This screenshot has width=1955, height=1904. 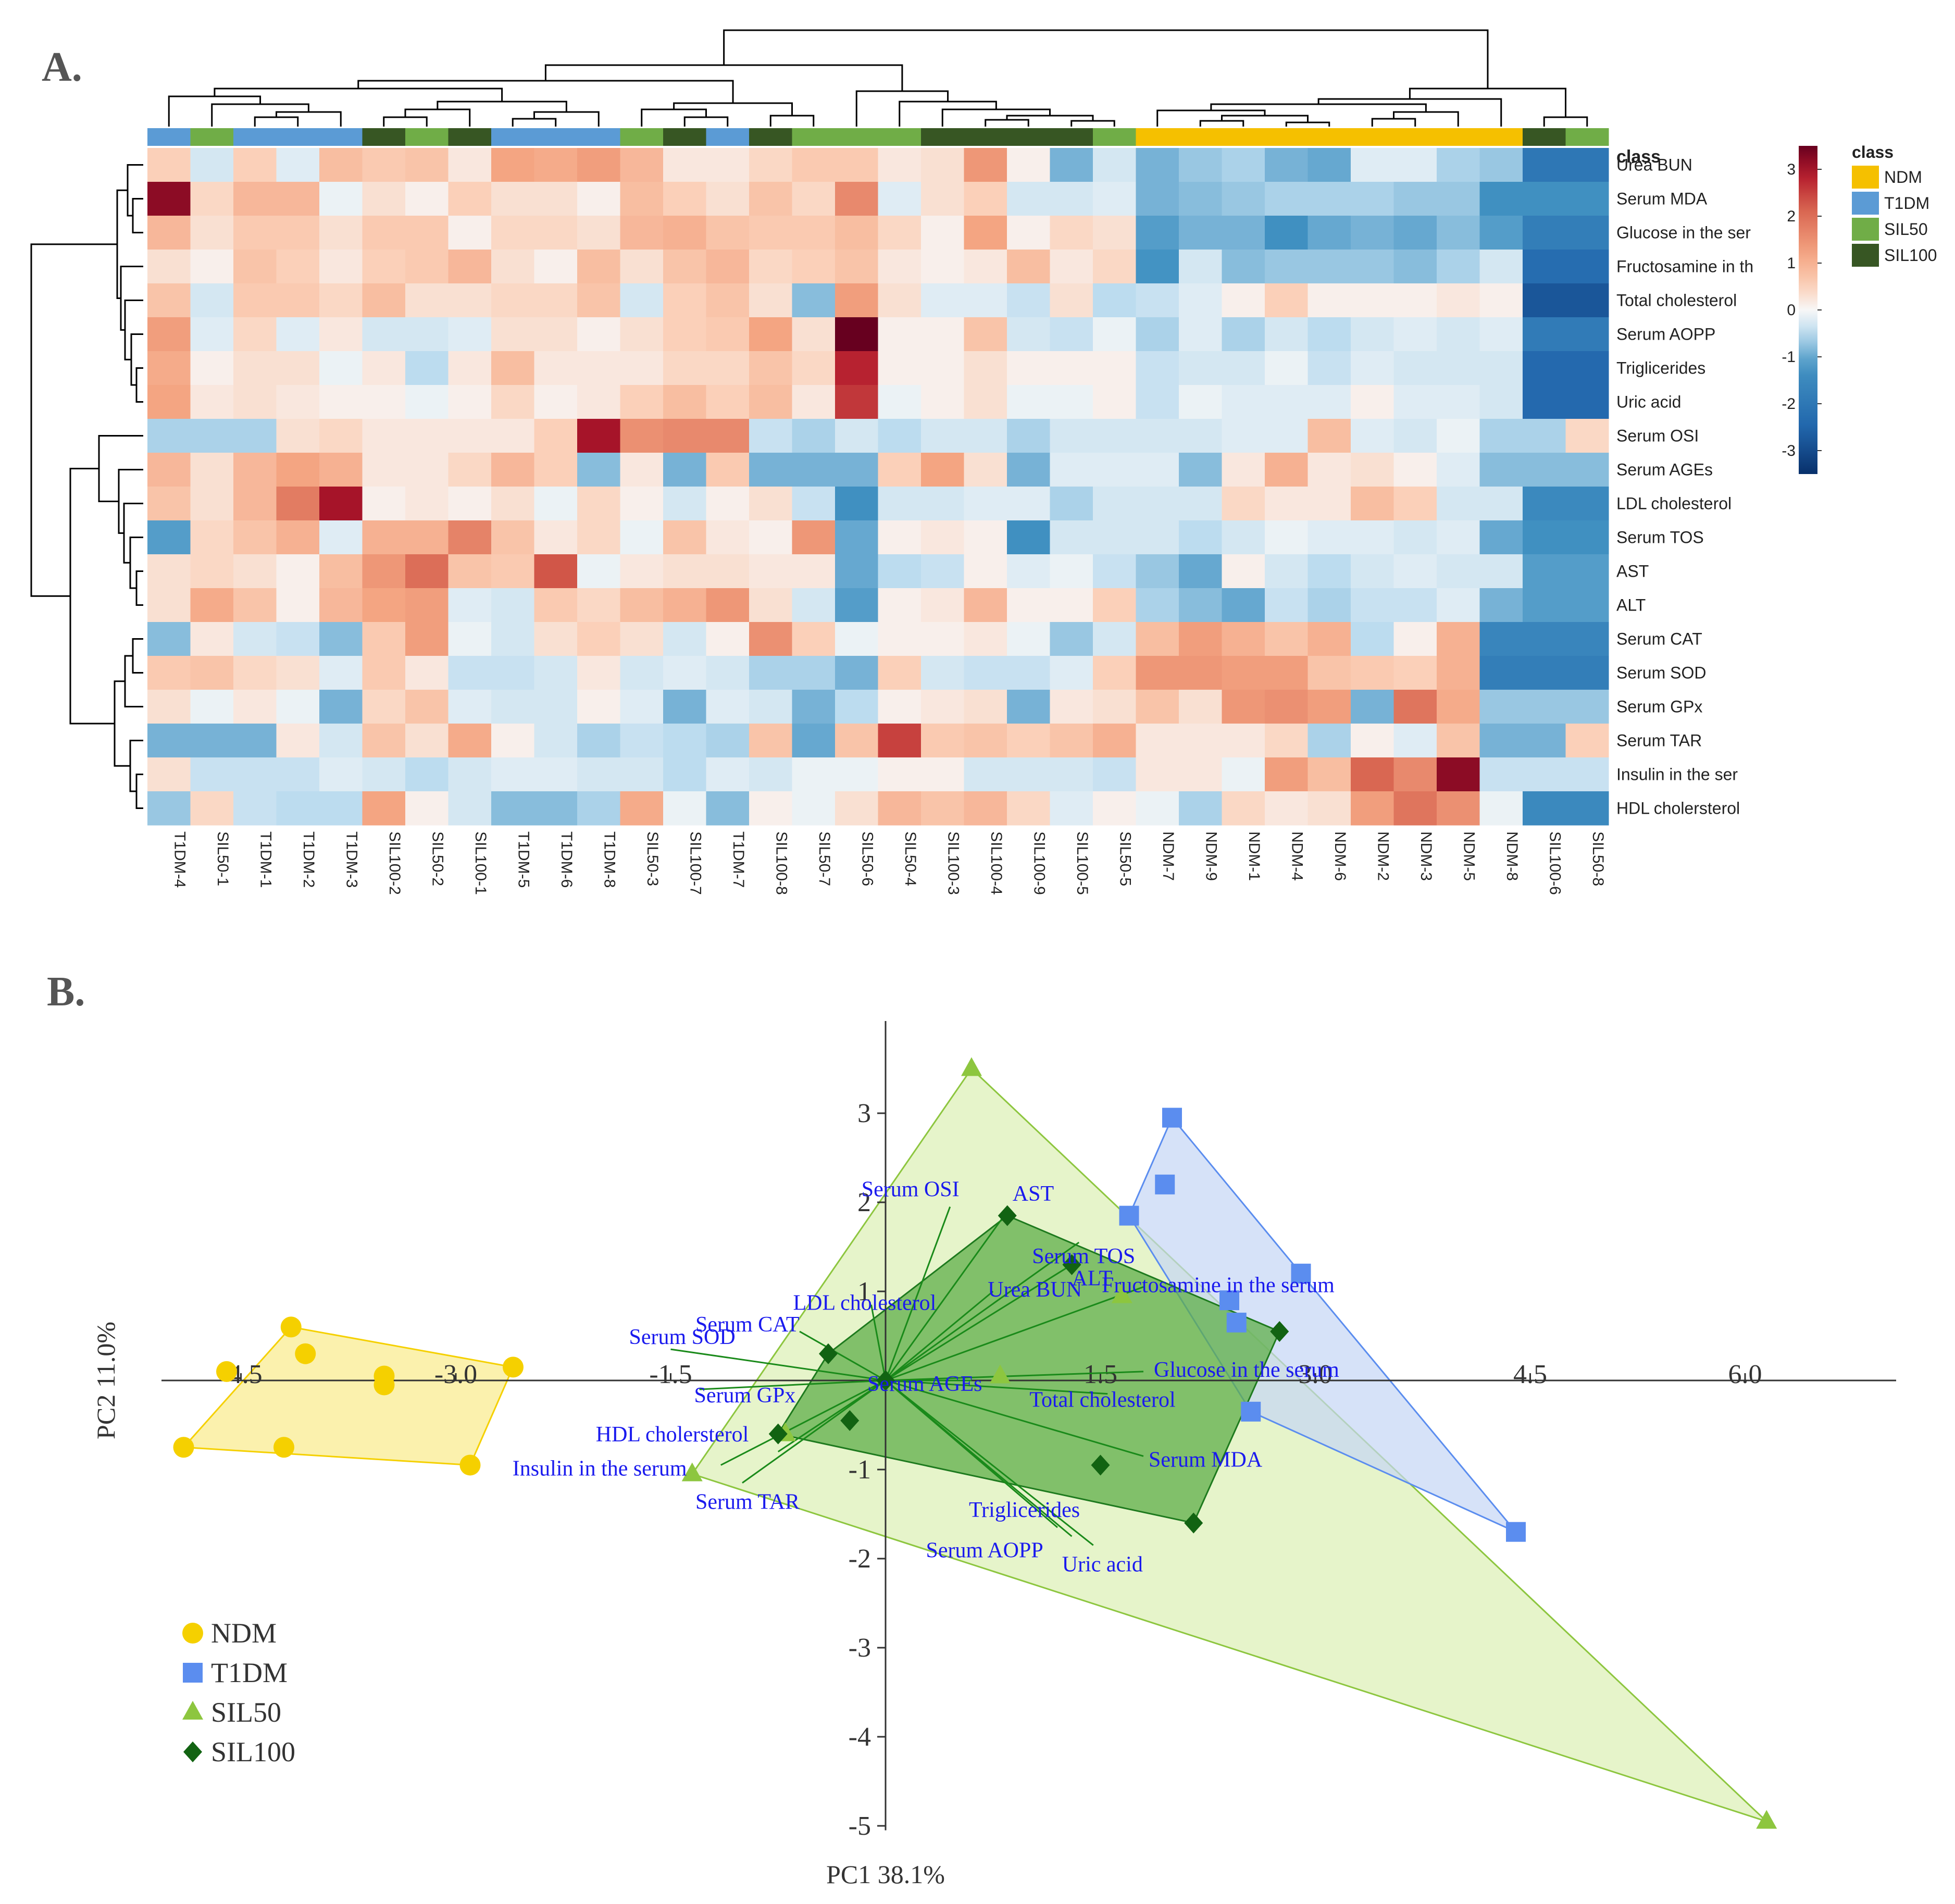 What do you see at coordinates (308, 859) in the screenshot?
I see `column-label-t1dm-2: T1DM-2` at bounding box center [308, 859].